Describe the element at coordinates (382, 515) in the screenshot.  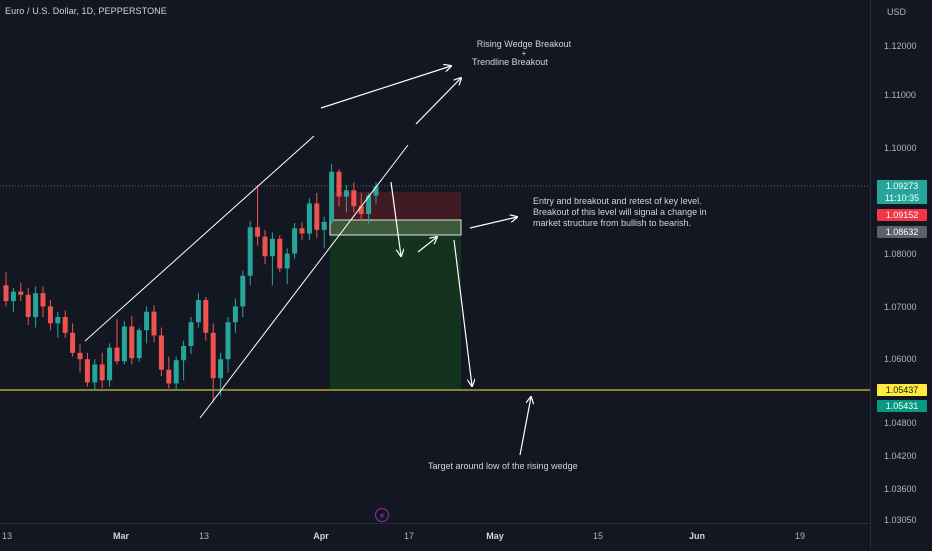
I see `lightning-icon: ⚡` at that location.